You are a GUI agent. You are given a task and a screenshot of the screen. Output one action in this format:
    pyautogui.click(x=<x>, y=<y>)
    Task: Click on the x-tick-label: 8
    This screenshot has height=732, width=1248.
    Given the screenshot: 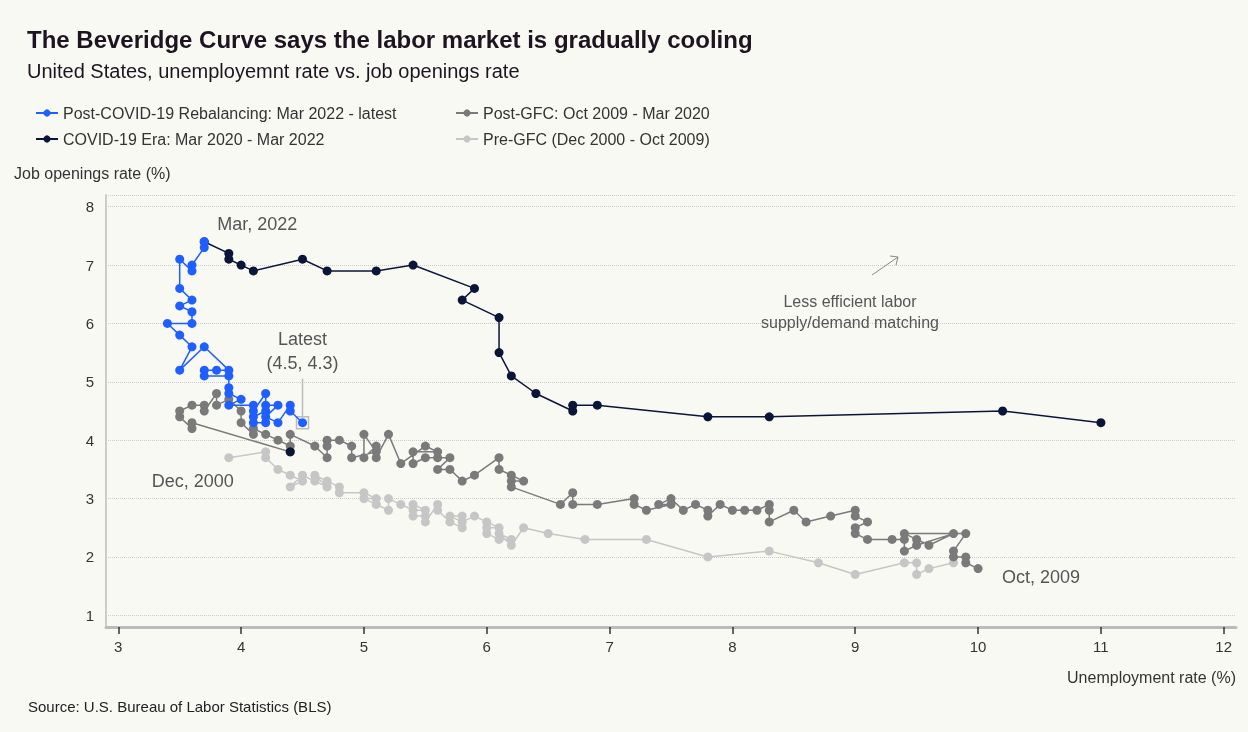 What is the action you would take?
    pyautogui.click(x=732, y=646)
    